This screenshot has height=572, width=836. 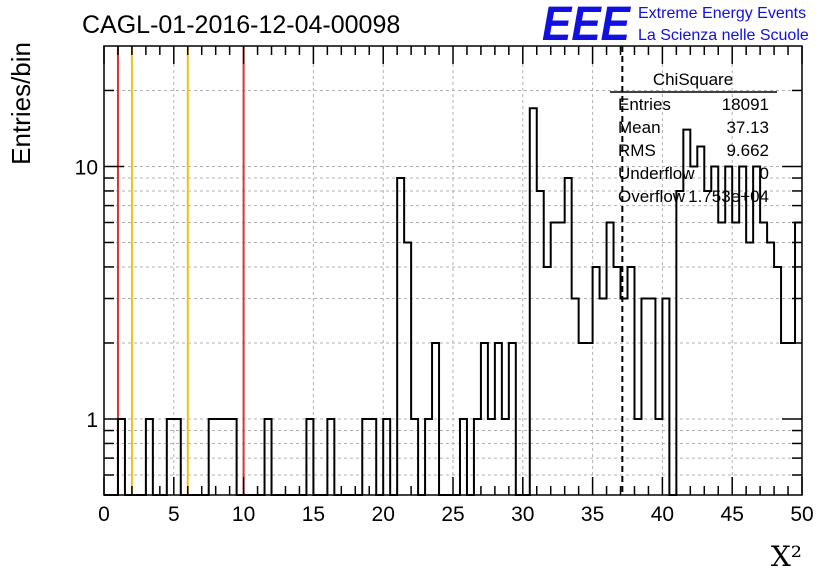 What do you see at coordinates (174, 514) in the screenshot?
I see `x-tick-label: 5` at bounding box center [174, 514].